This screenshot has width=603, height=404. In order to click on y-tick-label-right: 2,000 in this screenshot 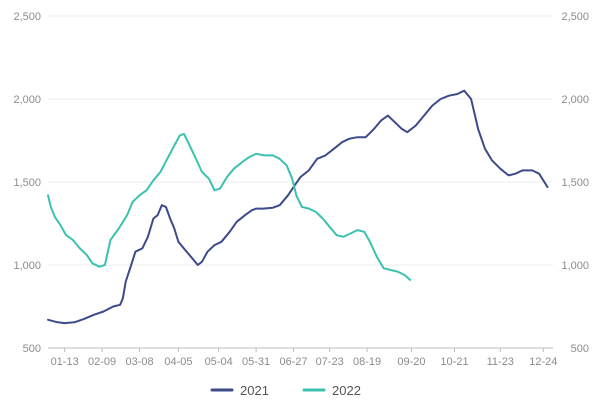, I will do `click(575, 100)`.